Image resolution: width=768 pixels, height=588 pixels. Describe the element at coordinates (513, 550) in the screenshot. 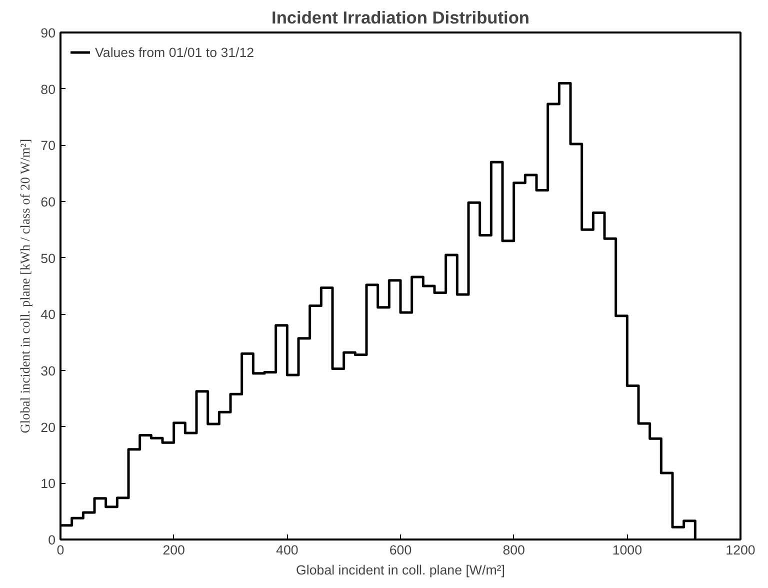

I see `x-tick-label: 800` at that location.